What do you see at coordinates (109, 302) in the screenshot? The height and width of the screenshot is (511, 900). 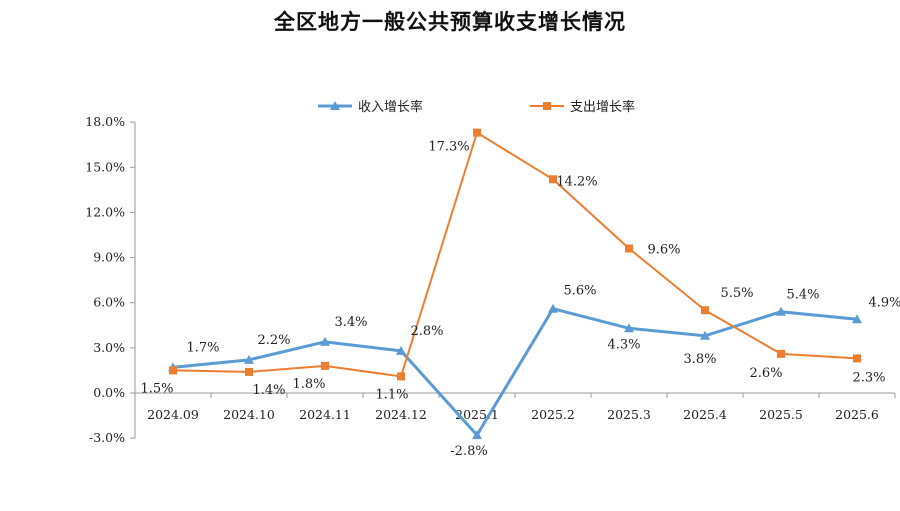 I see `y-tick-label: 6.0%` at bounding box center [109, 302].